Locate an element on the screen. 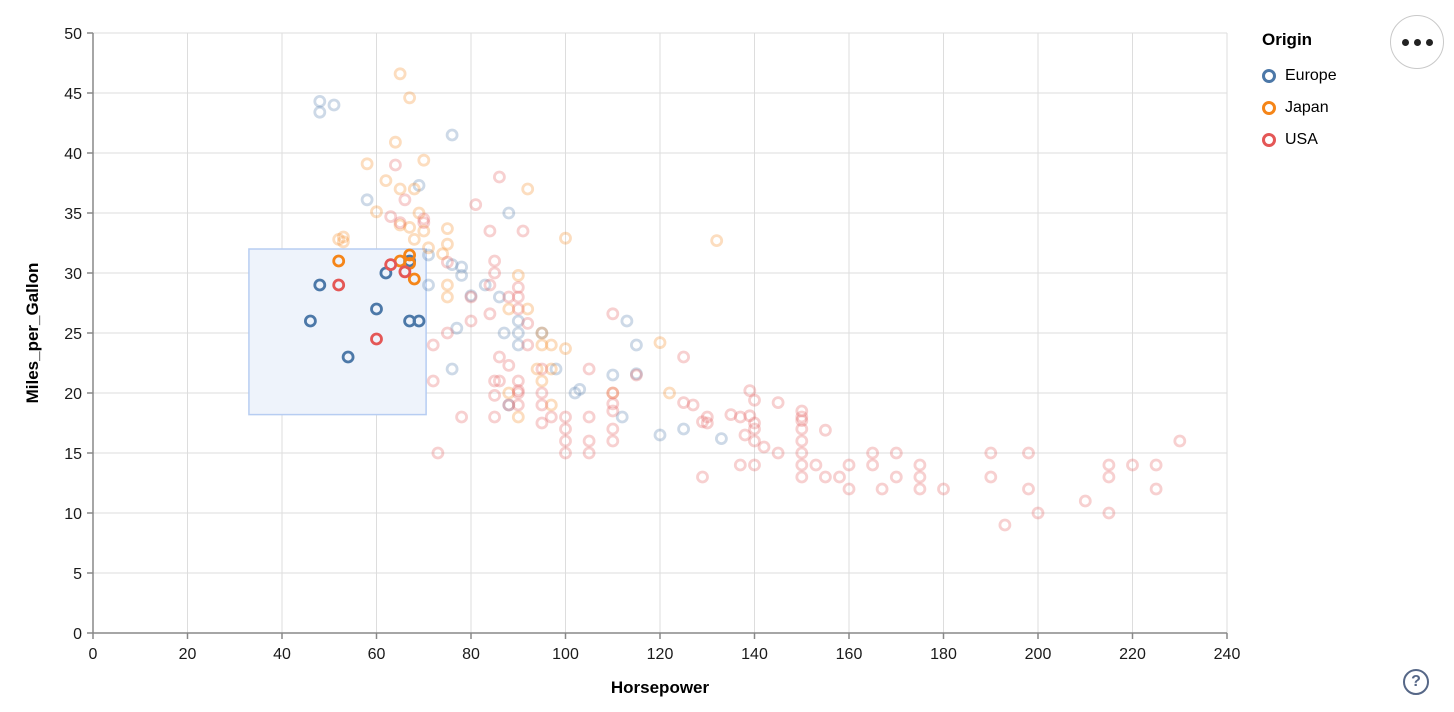  legend-entry-japan: Japan is located at coordinates (1297, 108).